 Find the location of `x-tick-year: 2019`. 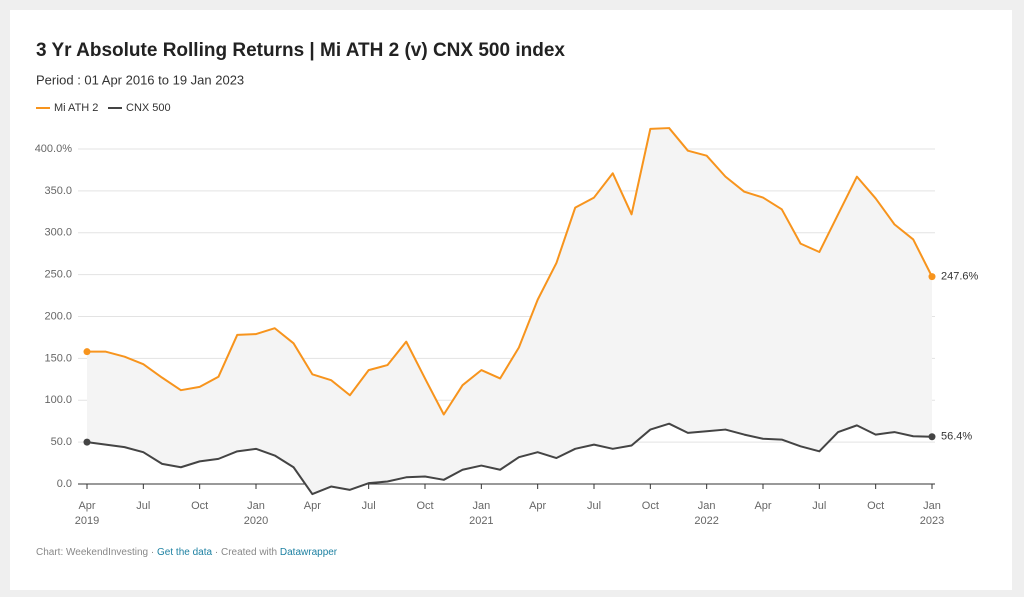

x-tick-year: 2019 is located at coordinates (87, 521).